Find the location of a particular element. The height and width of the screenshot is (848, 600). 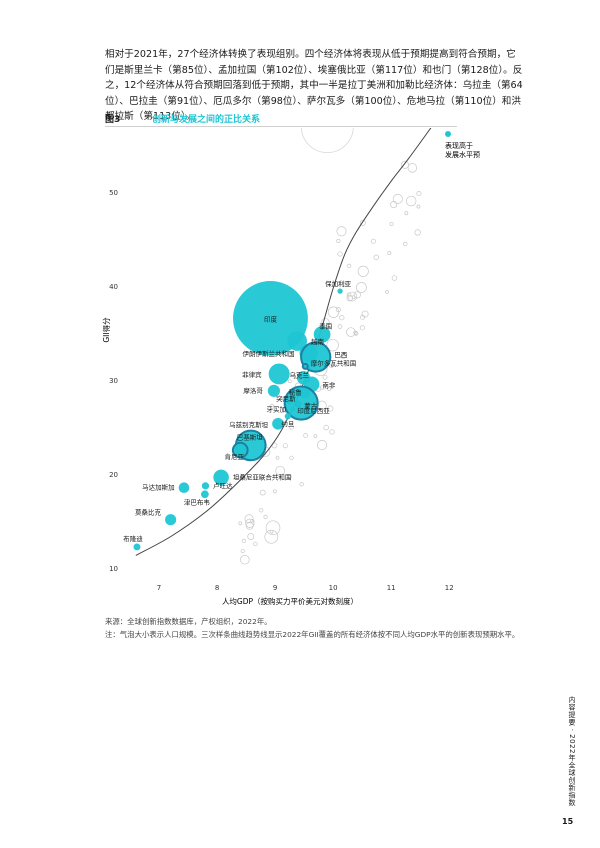

bubble-label: 卢旺达 is located at coordinates (223, 485).